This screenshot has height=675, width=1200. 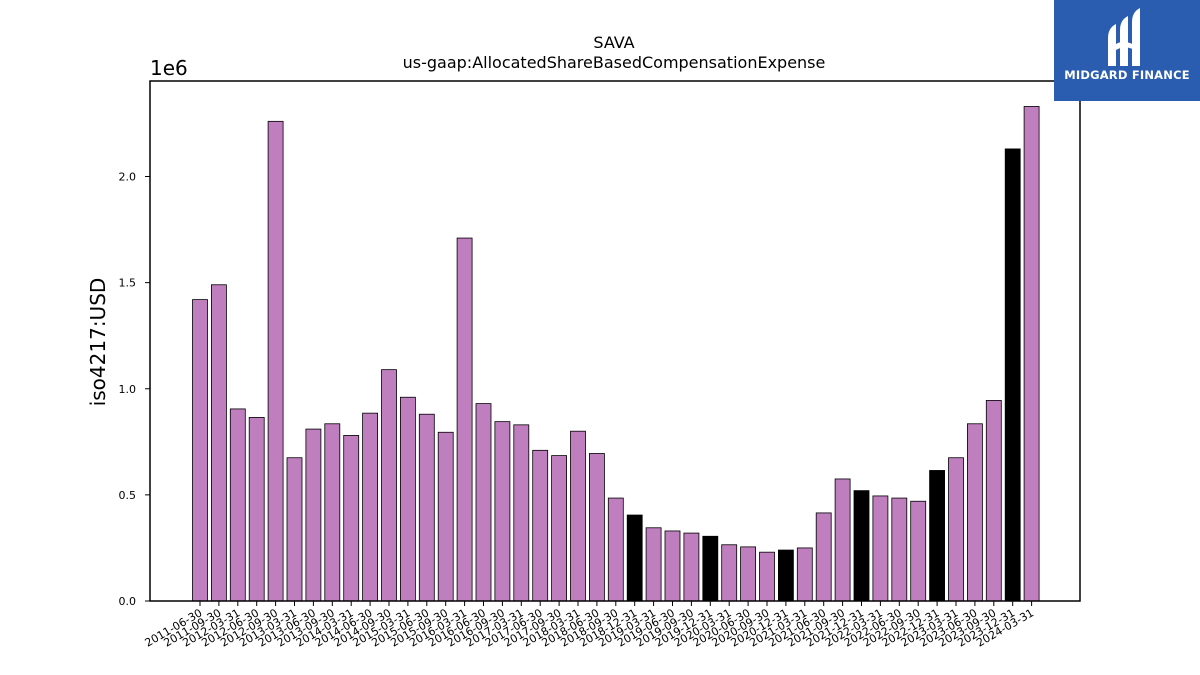 I want to click on y-tick-label: 1.0, so click(x=128, y=389).